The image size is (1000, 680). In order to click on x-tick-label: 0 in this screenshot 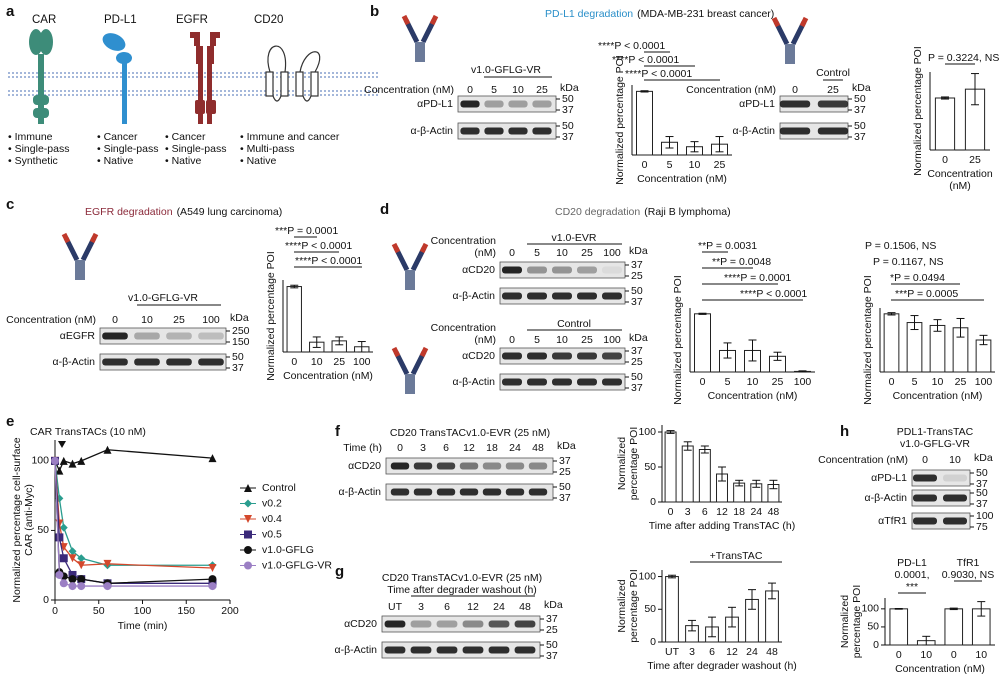, I will do `click(945, 160)`.